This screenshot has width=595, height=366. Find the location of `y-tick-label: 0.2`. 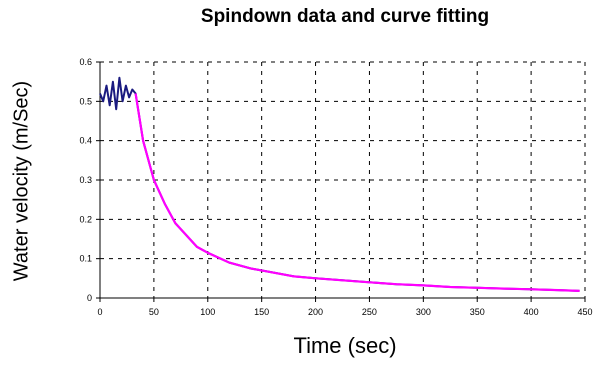

y-tick-label: 0.2 is located at coordinates (85, 219).